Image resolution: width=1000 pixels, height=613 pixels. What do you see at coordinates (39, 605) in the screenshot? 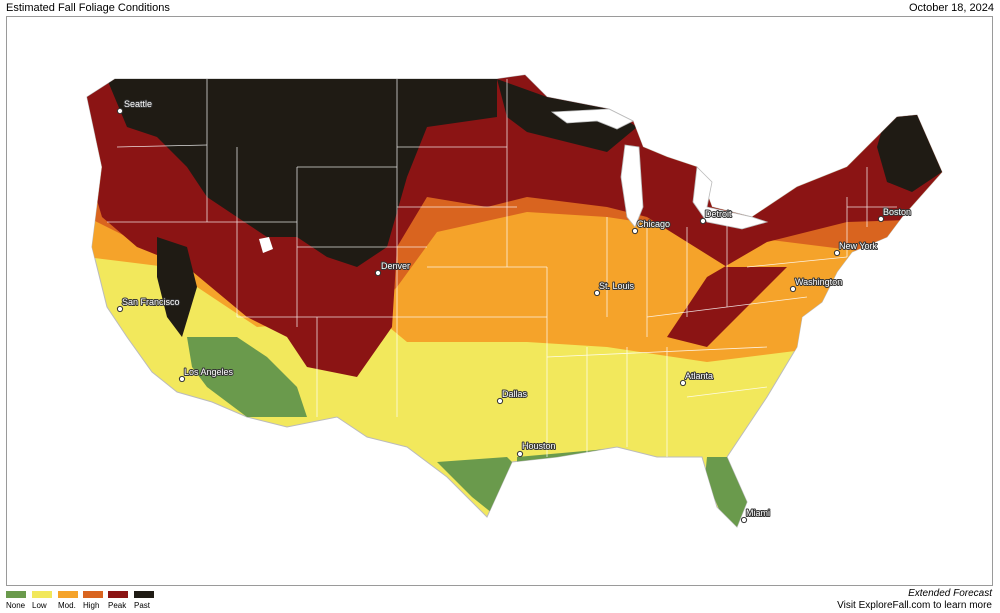
I see `legend-label: Low` at bounding box center [39, 605].